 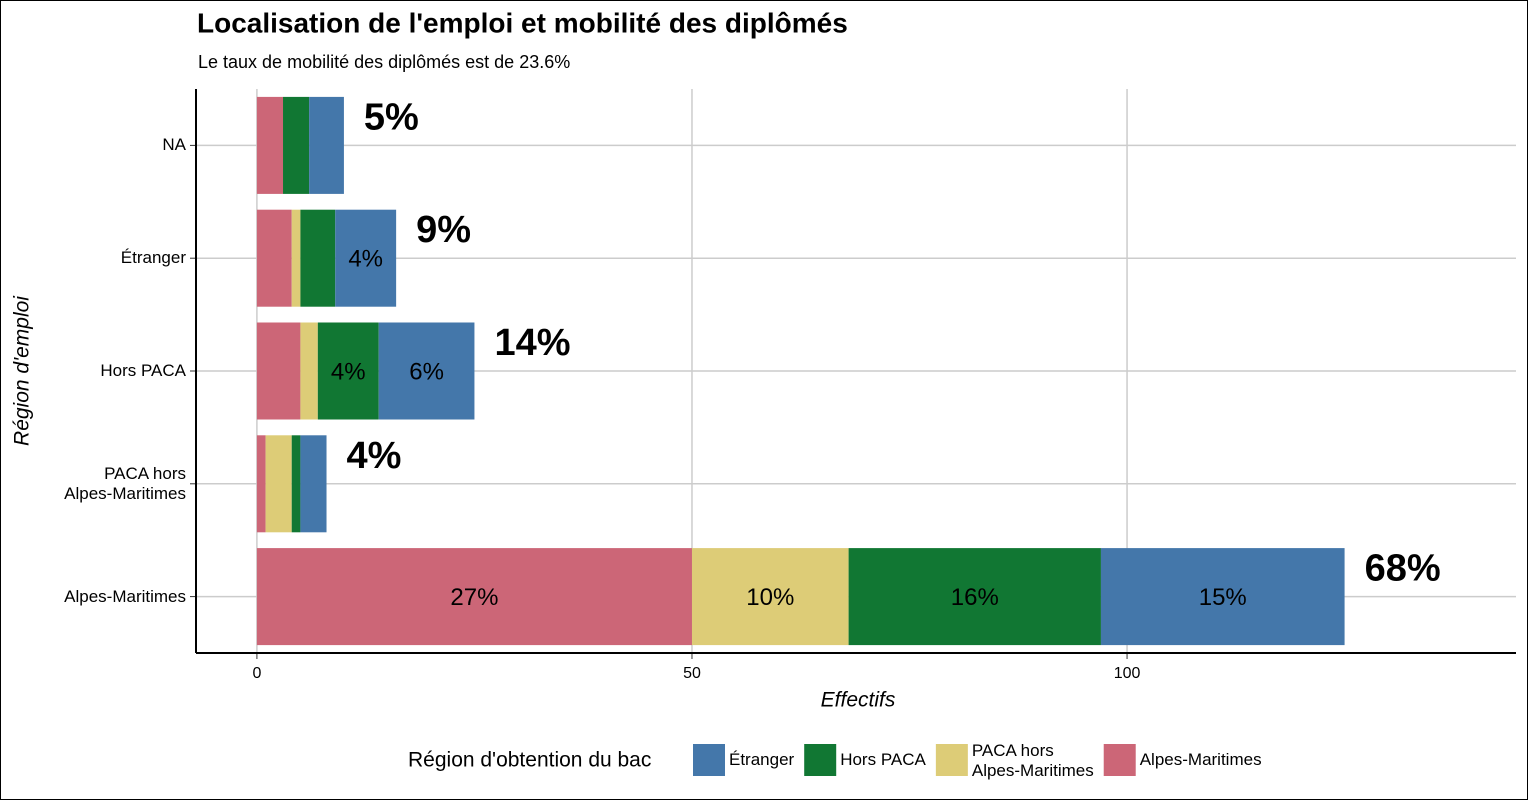 I want to click on total-label: 68%, so click(x=1403, y=569).